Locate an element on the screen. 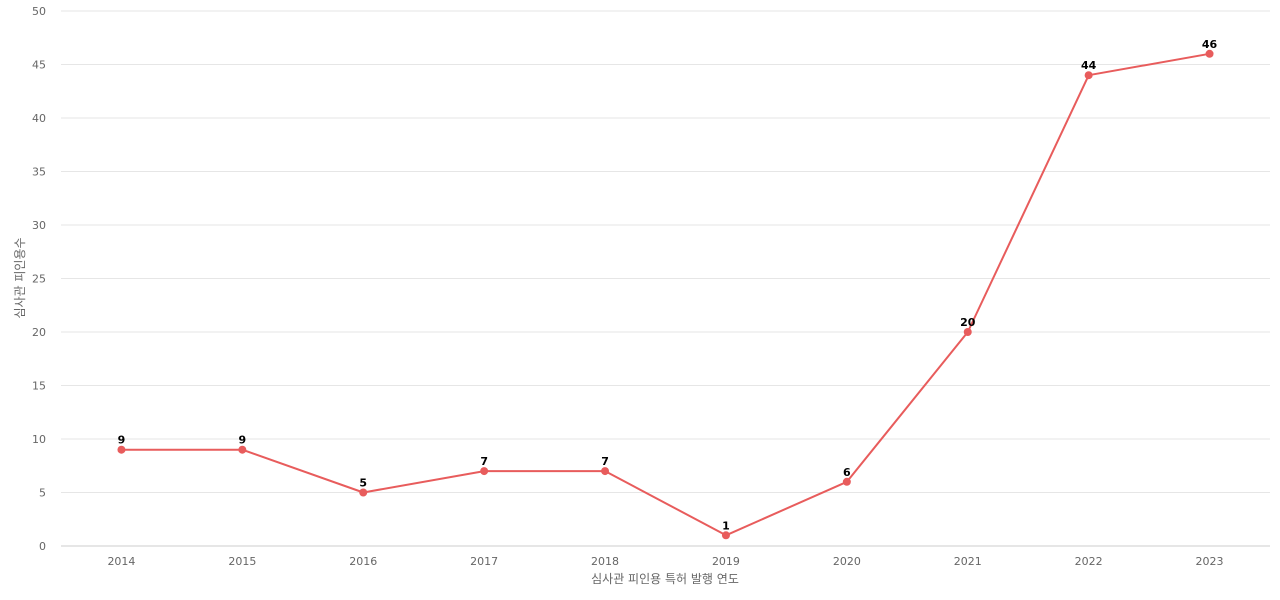 The image size is (1280, 600). x-tick-label: 2016 is located at coordinates (363, 561).